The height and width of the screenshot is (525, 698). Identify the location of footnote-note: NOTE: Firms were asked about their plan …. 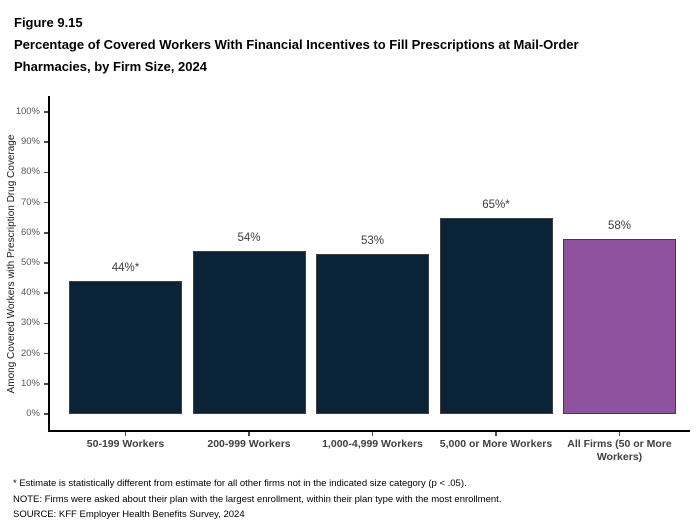
(257, 499).